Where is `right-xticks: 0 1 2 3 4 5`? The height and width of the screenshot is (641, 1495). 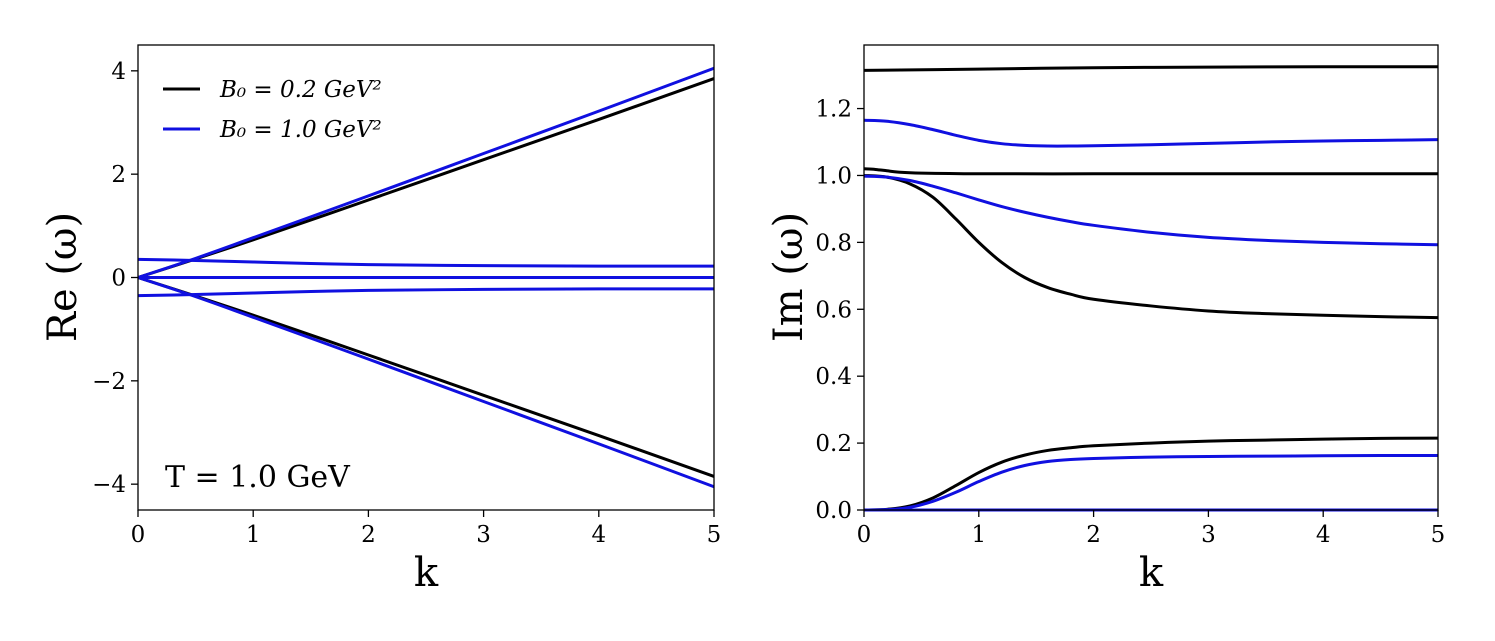 right-xticks: 0 1 2 3 4 5 is located at coordinates (1151, 529).